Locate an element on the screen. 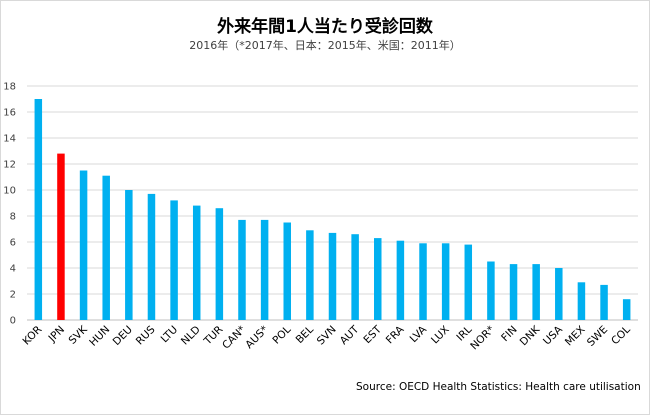 Image resolution: width=650 pixels, height=415 pixels. x-tick-label: AUT is located at coordinates (350, 335).